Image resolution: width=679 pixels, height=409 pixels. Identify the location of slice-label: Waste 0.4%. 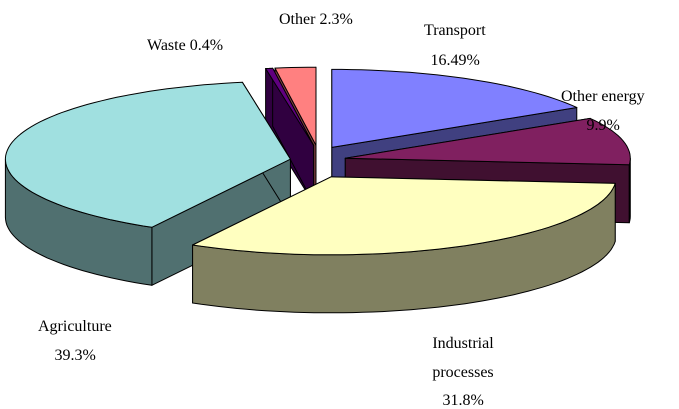
(185, 45).